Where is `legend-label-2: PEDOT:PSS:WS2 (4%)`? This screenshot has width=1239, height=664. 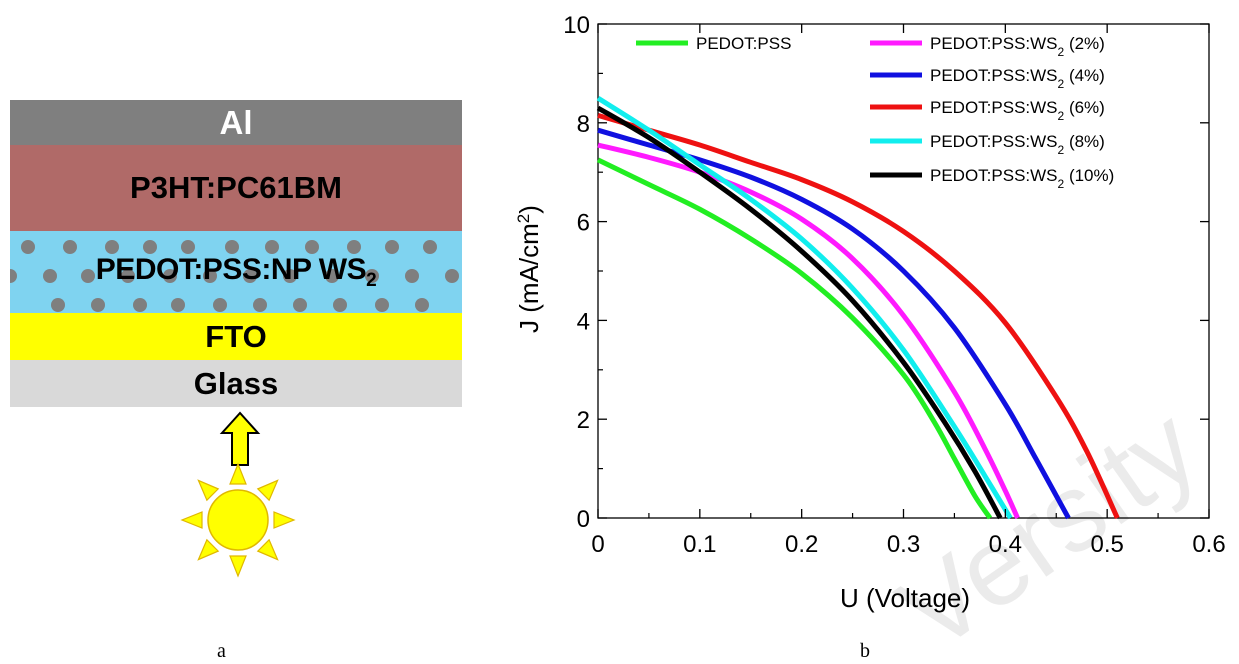 legend-label-2: PEDOT:PSS:WS2 (4%) is located at coordinates (1017, 78).